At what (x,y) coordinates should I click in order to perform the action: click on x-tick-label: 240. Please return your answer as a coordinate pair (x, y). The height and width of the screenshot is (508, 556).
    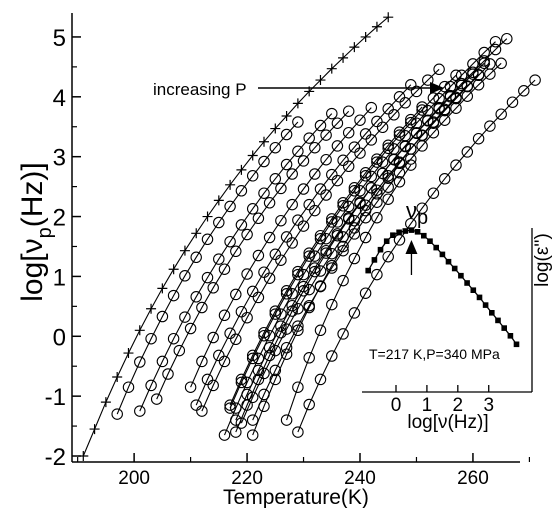
    Looking at the image, I should click on (360, 478).